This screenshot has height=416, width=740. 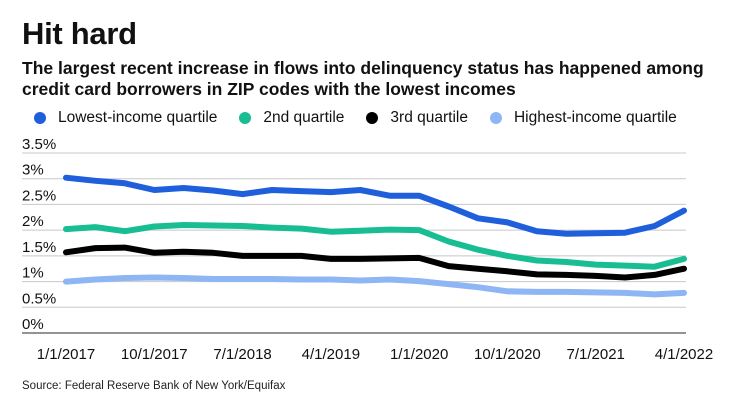 What do you see at coordinates (429, 117) in the screenshot?
I see `legend-label-3rd: 3rd quartile` at bounding box center [429, 117].